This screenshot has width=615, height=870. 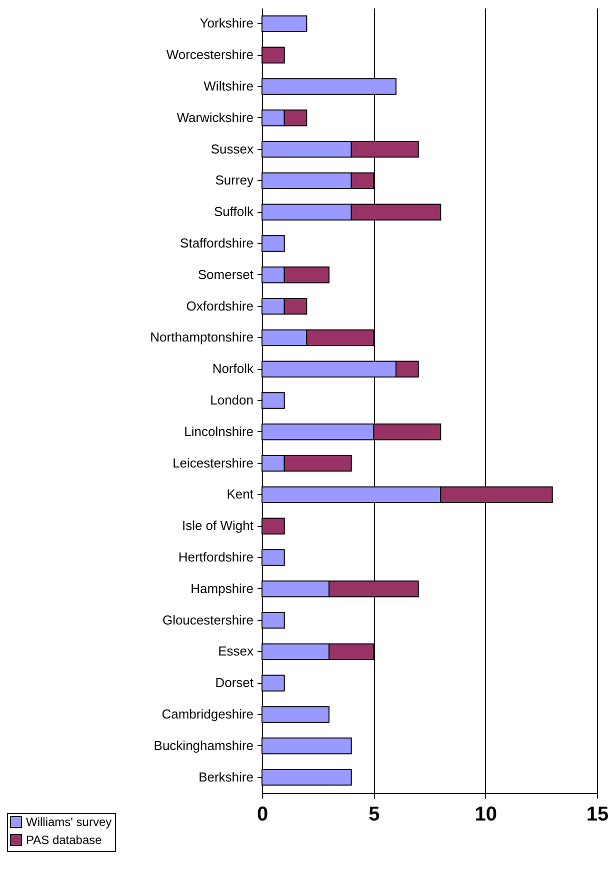 What do you see at coordinates (208, 620) in the screenshot?
I see `y-tick-label: Gloucestershire` at bounding box center [208, 620].